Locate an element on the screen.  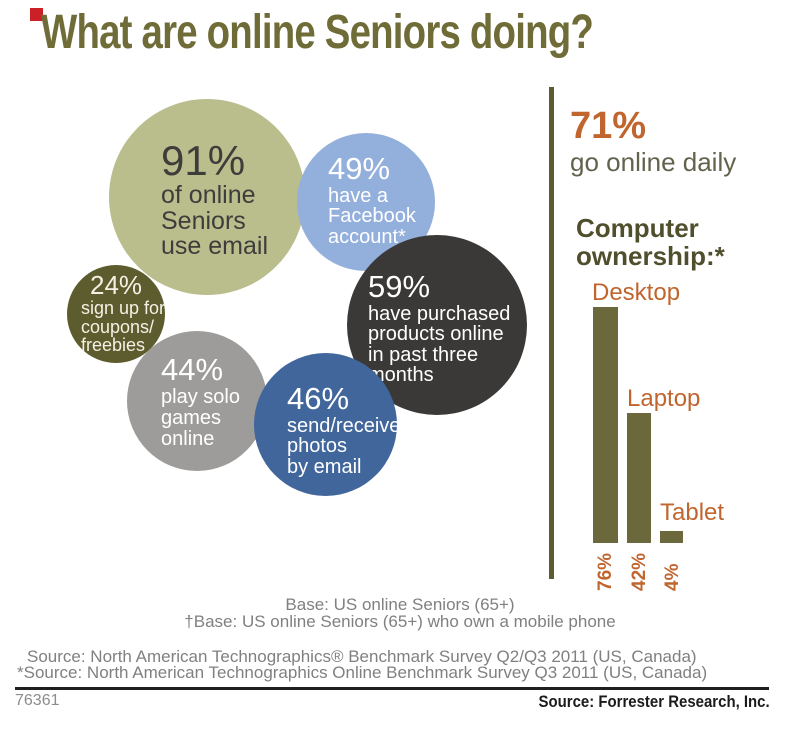
bubble-label-line: photos is located at coordinates (317, 446).